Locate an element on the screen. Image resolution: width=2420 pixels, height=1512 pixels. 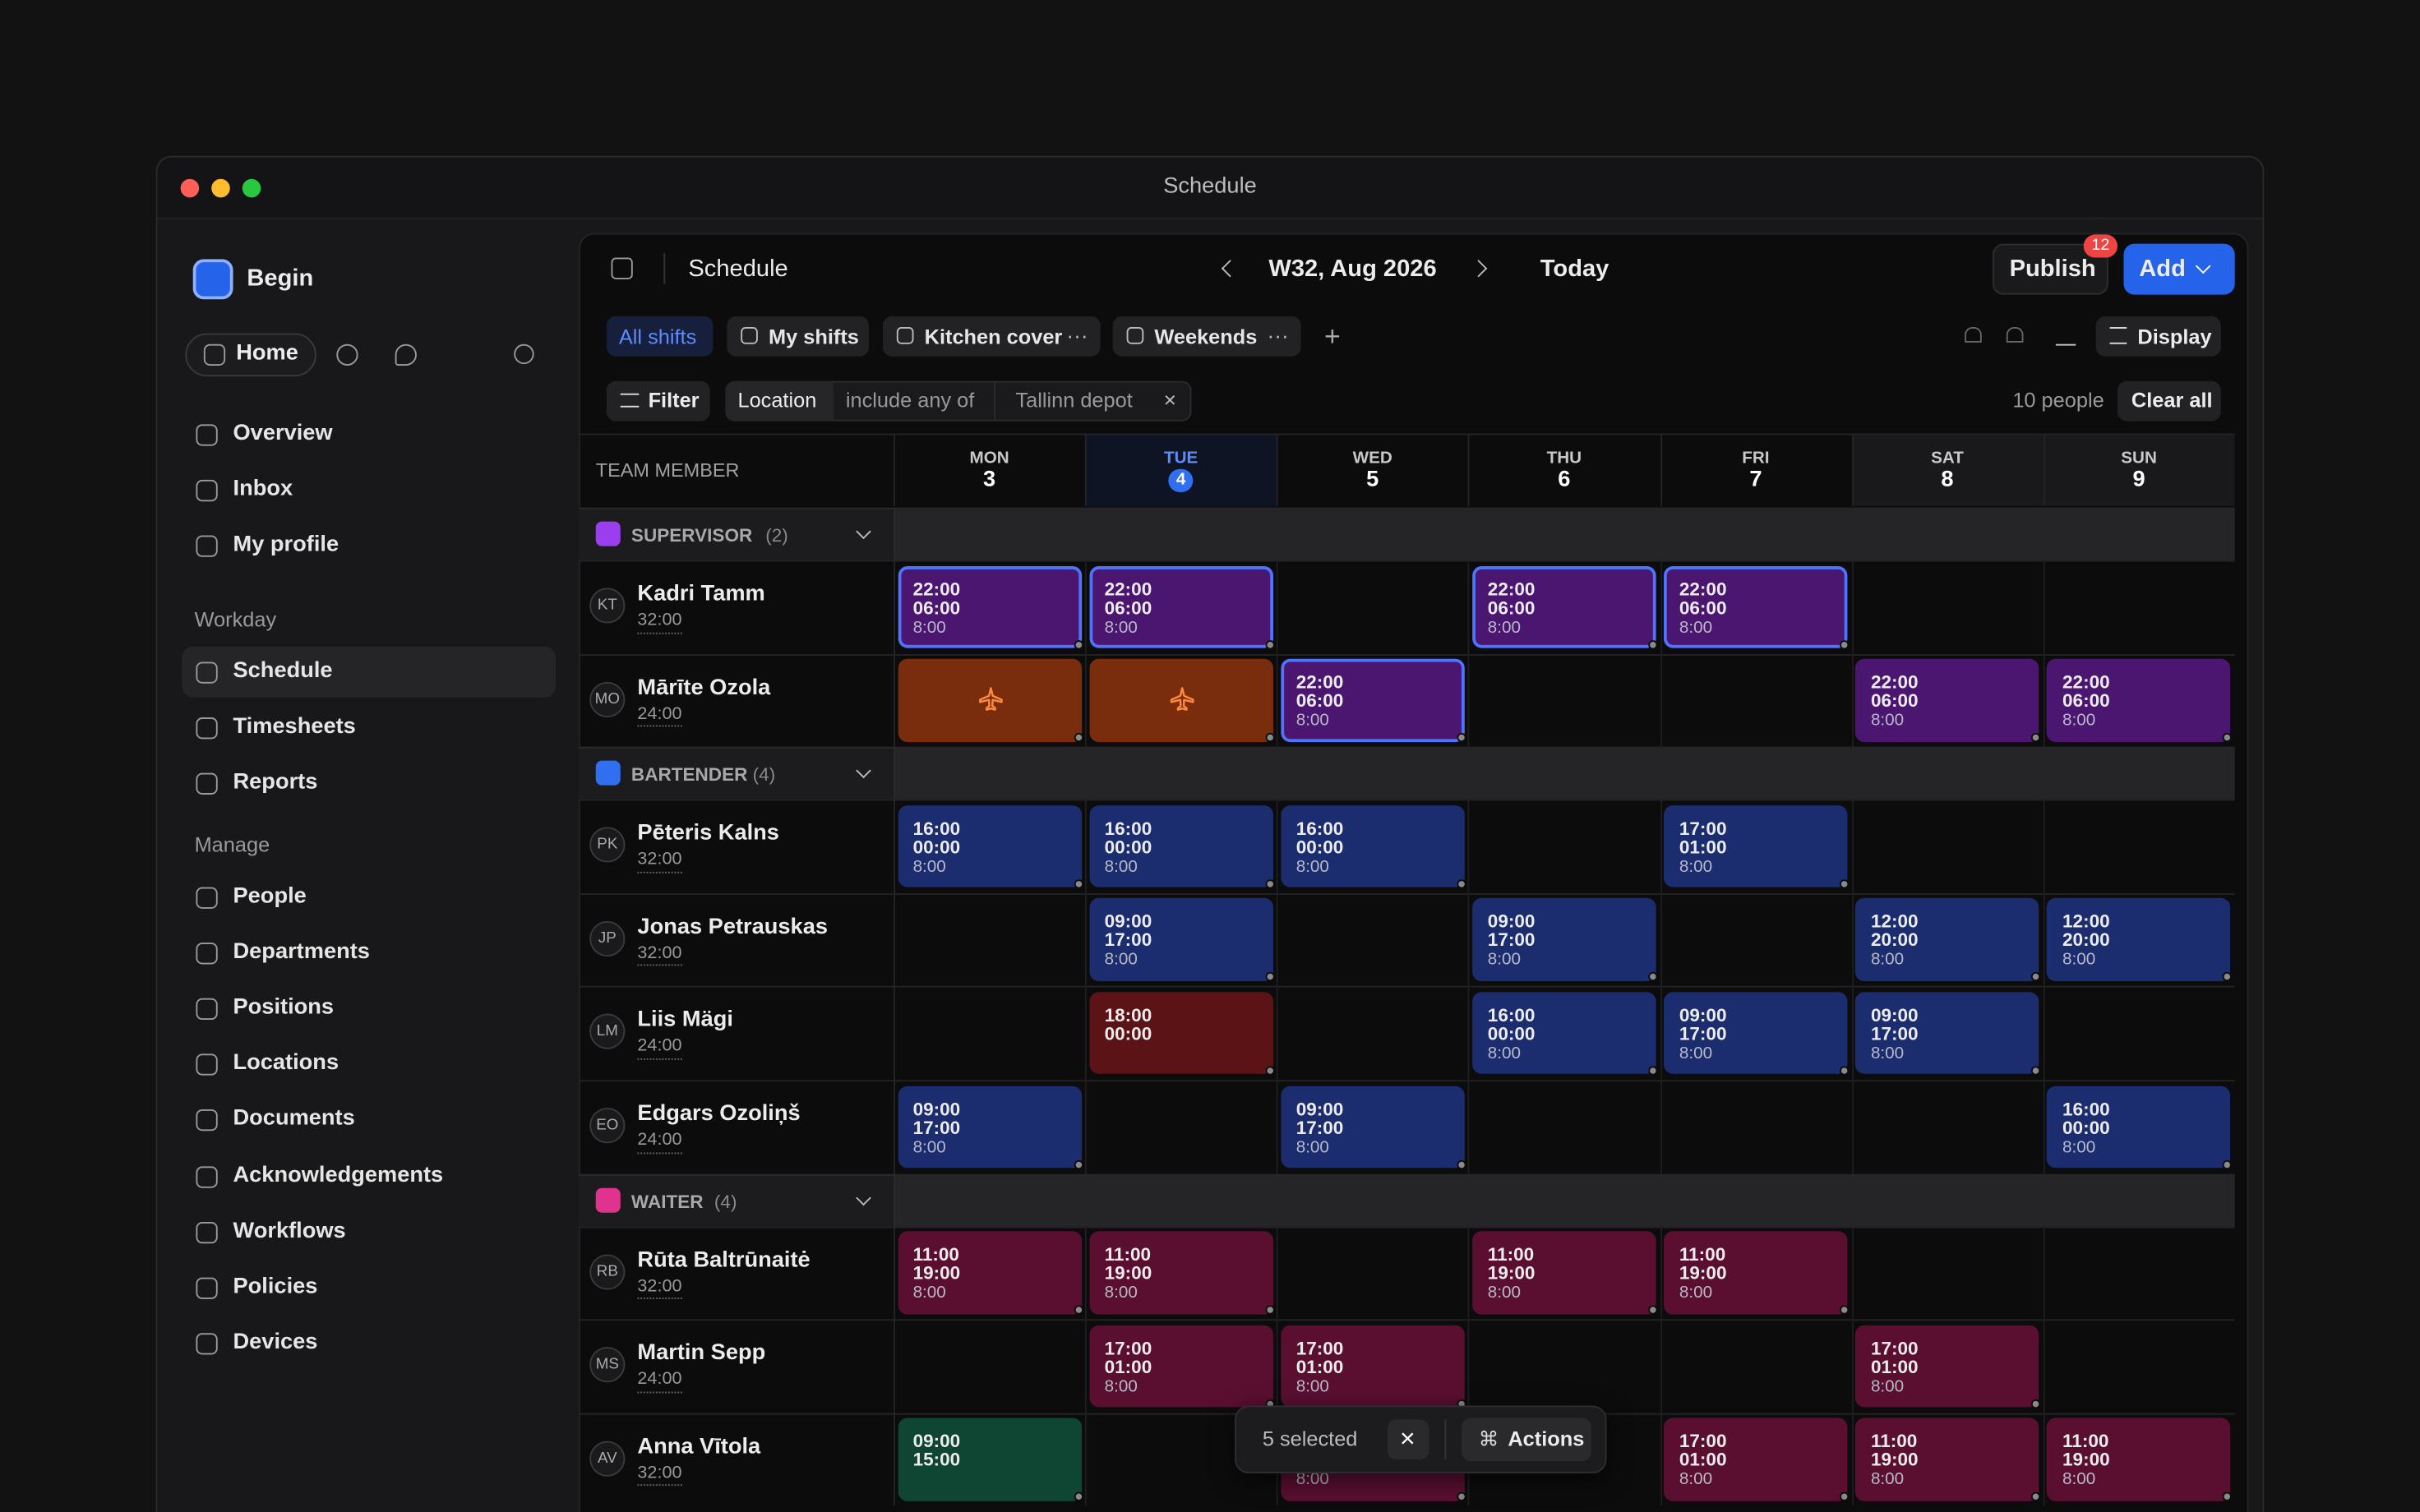
nav-item: Schedule is located at coordinates (283, 671).